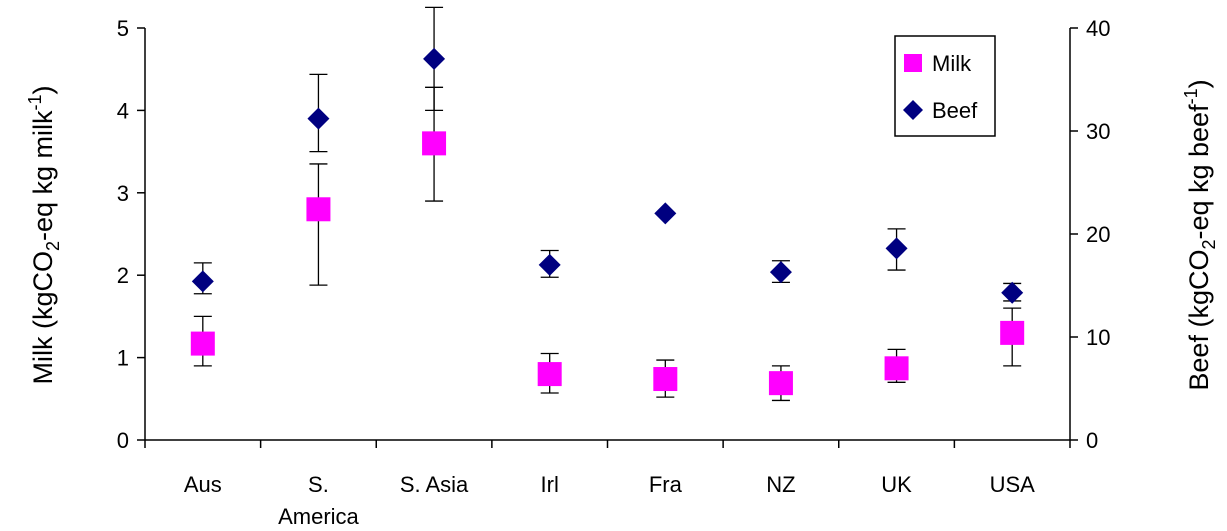 Image resolution: width=1227 pixels, height=531 pixels. What do you see at coordinates (123, 275) in the screenshot?
I see `y-left-tick-label: 2` at bounding box center [123, 275].